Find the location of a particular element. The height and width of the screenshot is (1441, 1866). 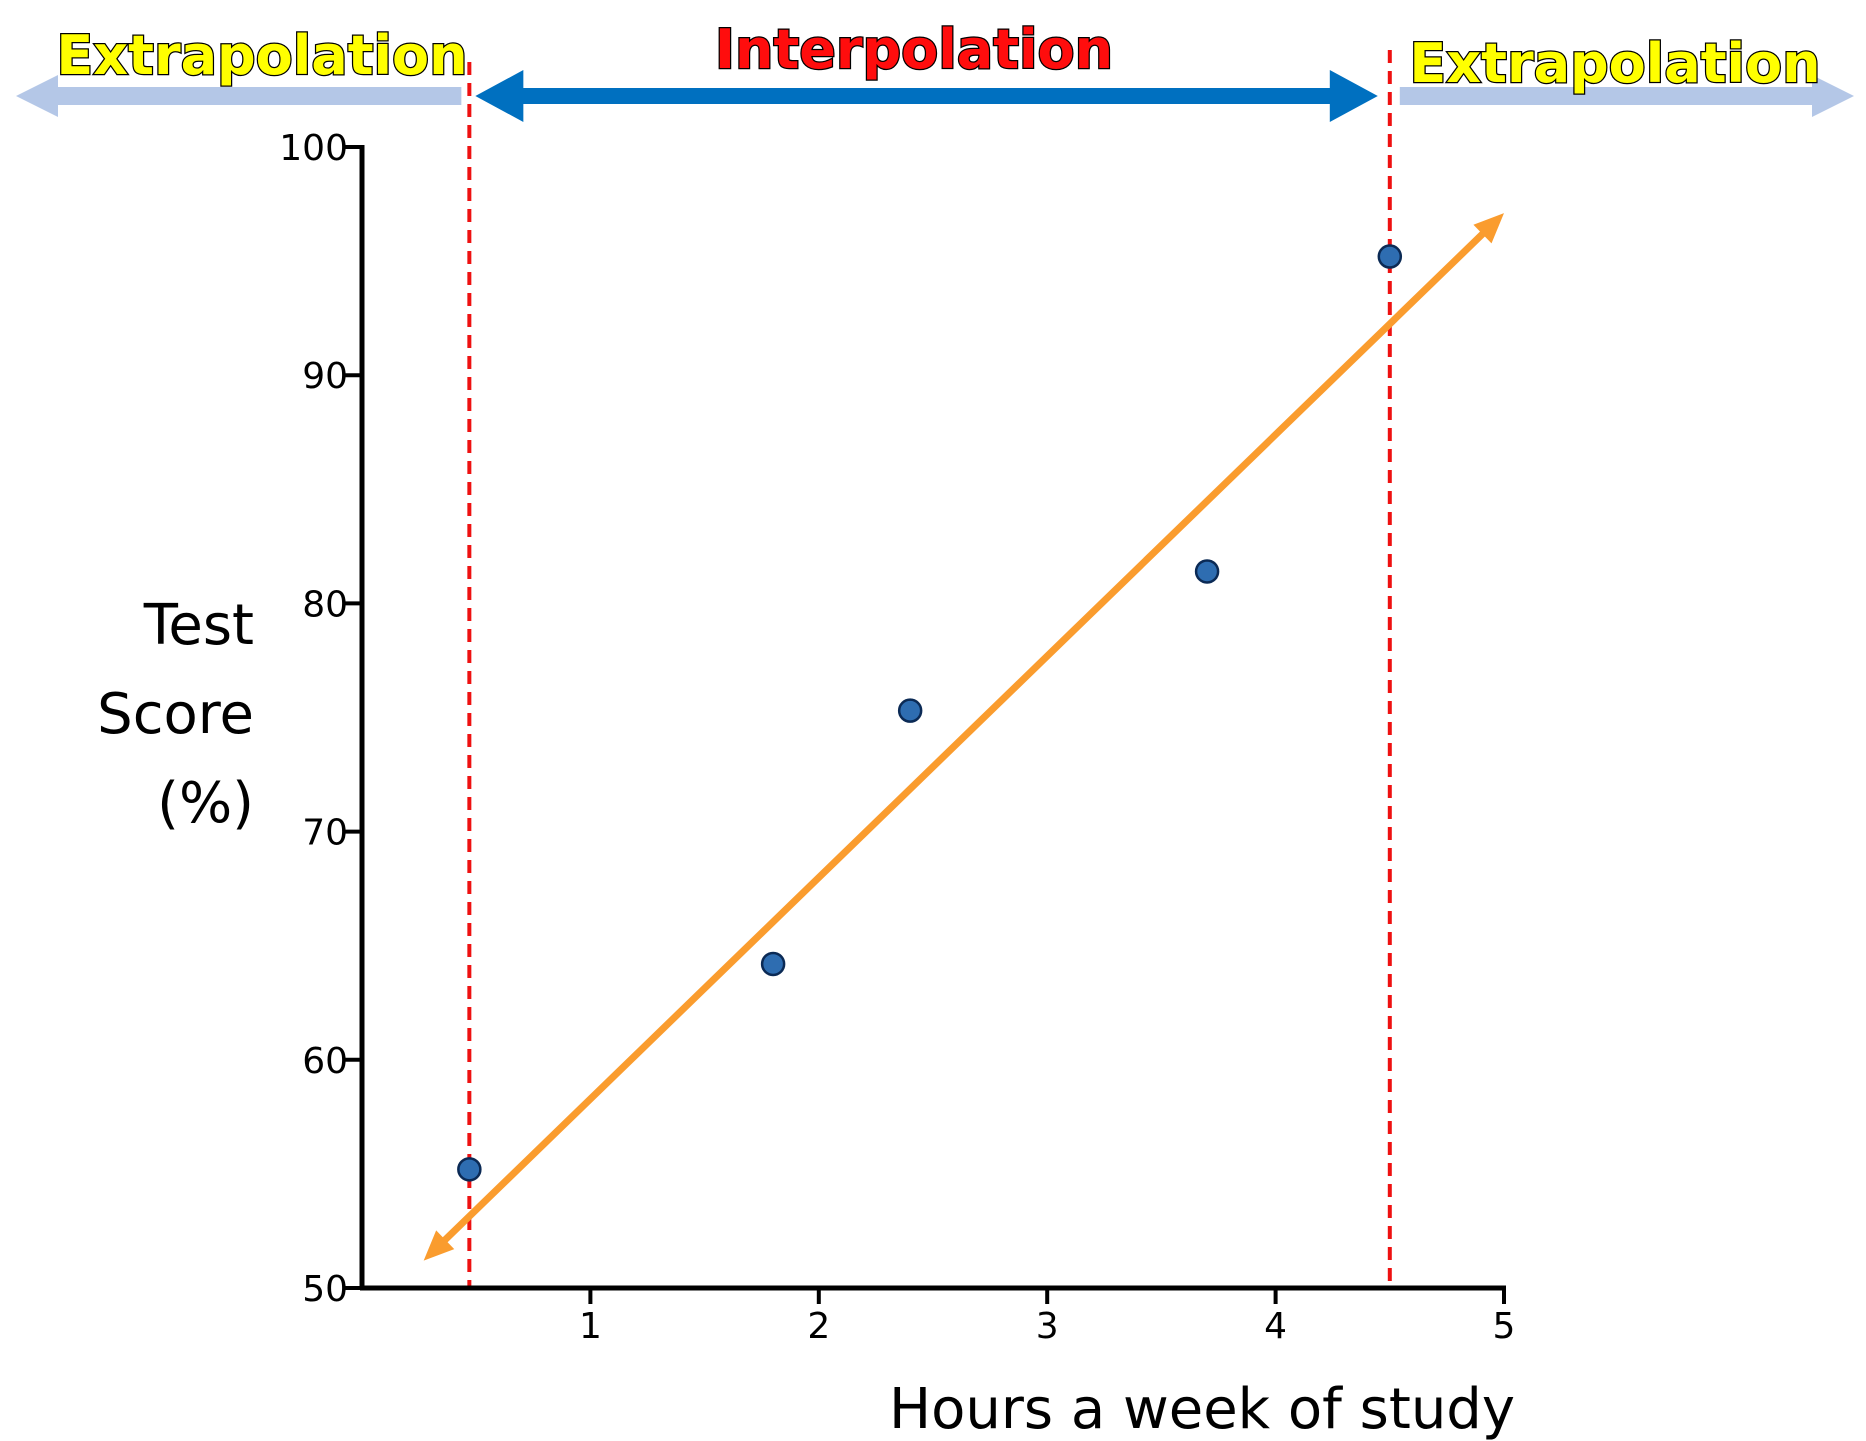

y-tick-label: 60 is located at coordinates (325, 1061).